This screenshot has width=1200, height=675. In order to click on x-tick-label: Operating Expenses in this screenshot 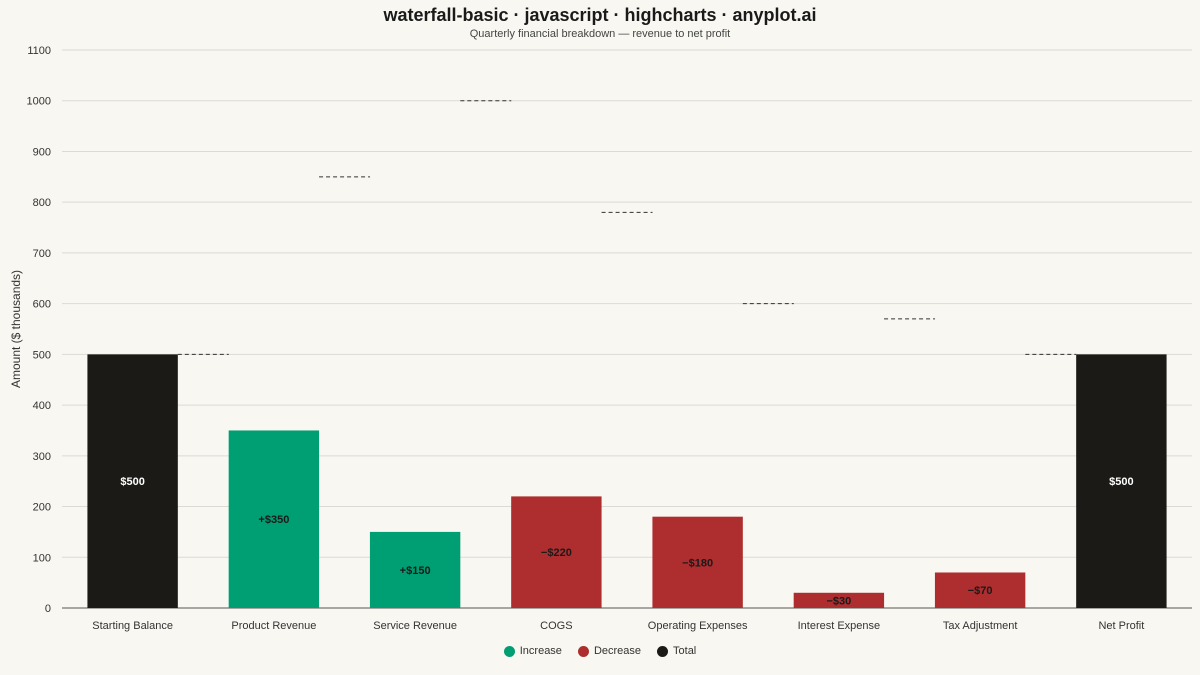, I will do `click(698, 626)`.